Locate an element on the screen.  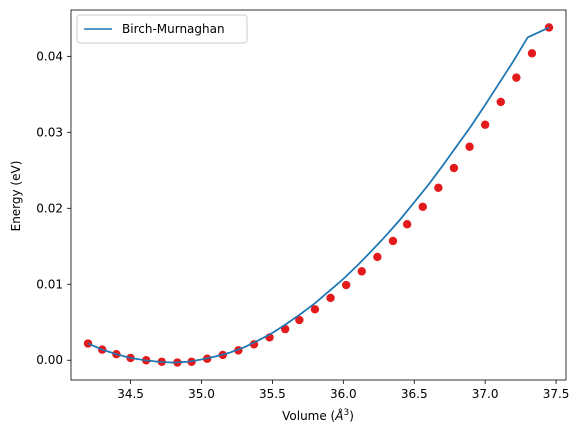
x-axis-title-prefix: Volume ( is located at coordinates (308, 416).